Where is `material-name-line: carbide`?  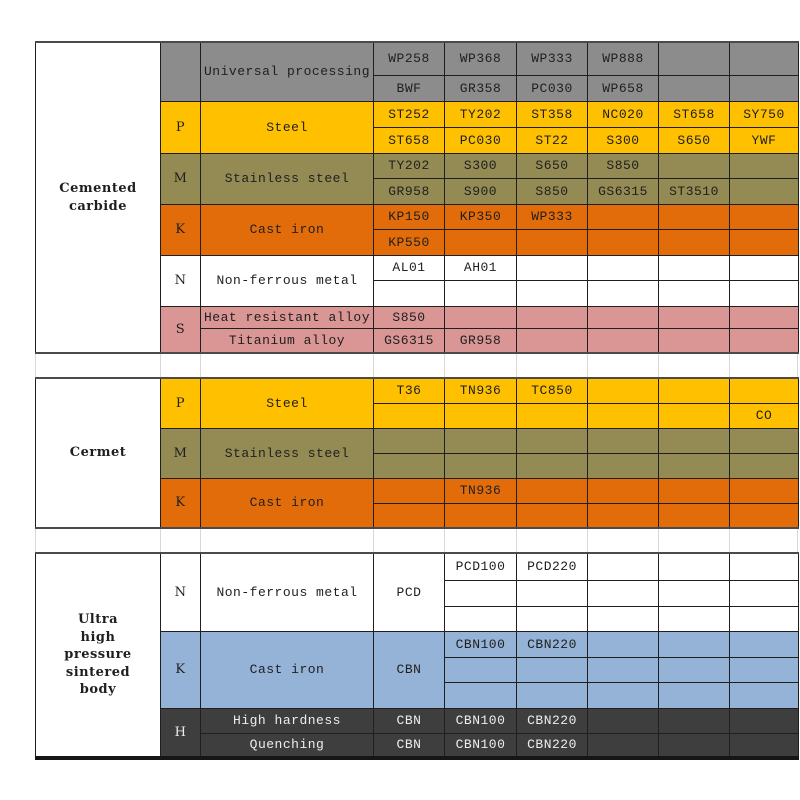 material-name-line: carbide is located at coordinates (98, 206).